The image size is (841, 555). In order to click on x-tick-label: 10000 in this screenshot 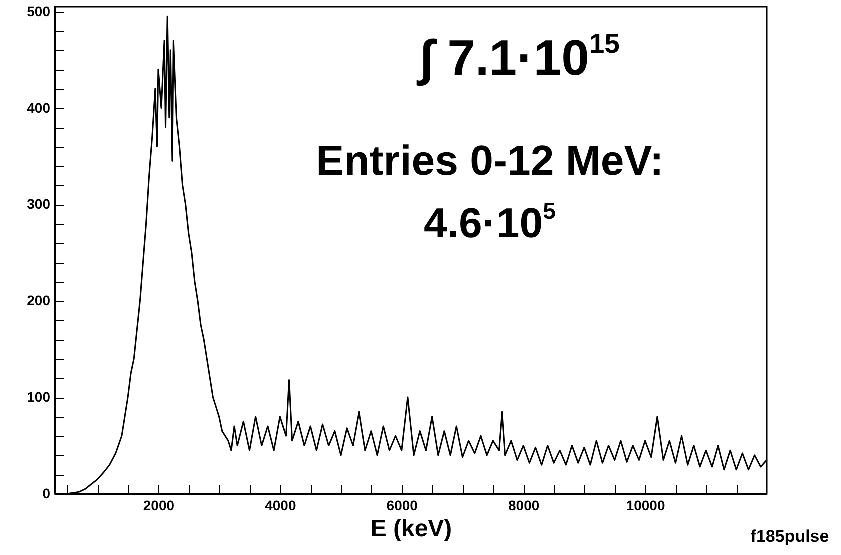, I will do `click(646, 506)`.